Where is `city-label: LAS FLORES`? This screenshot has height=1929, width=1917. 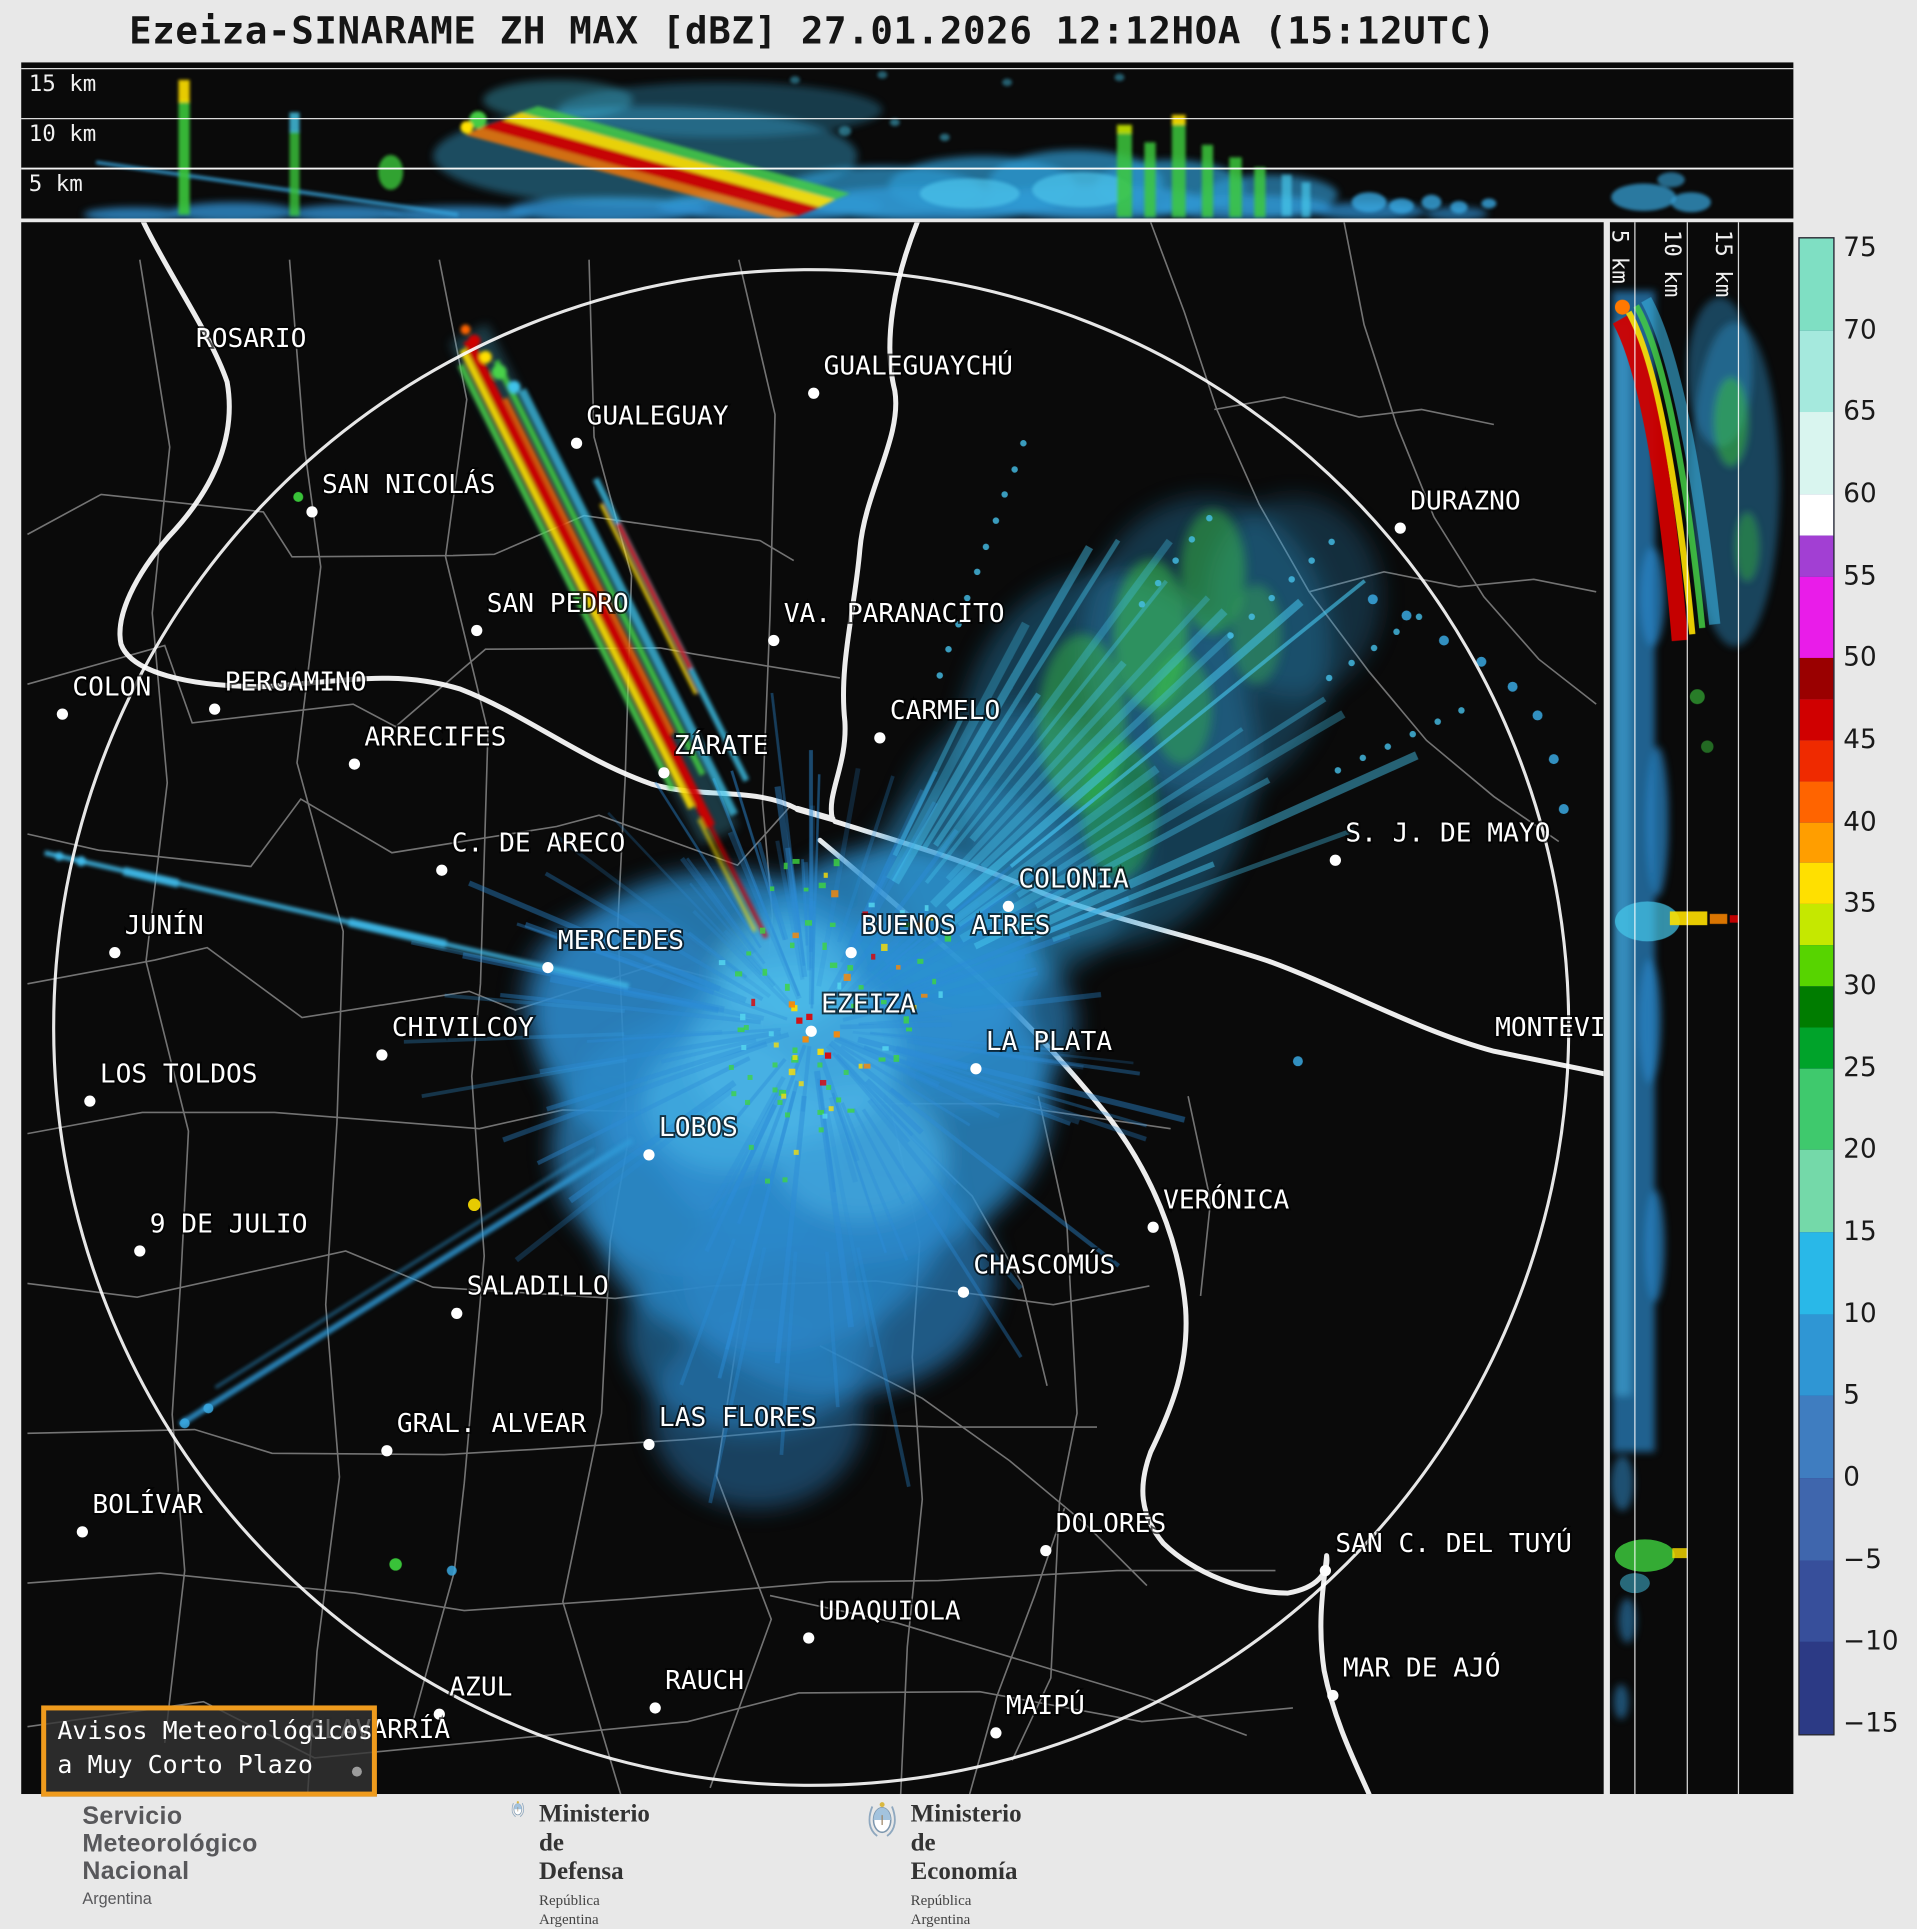 city-label: LAS FLORES is located at coordinates (738, 1418).